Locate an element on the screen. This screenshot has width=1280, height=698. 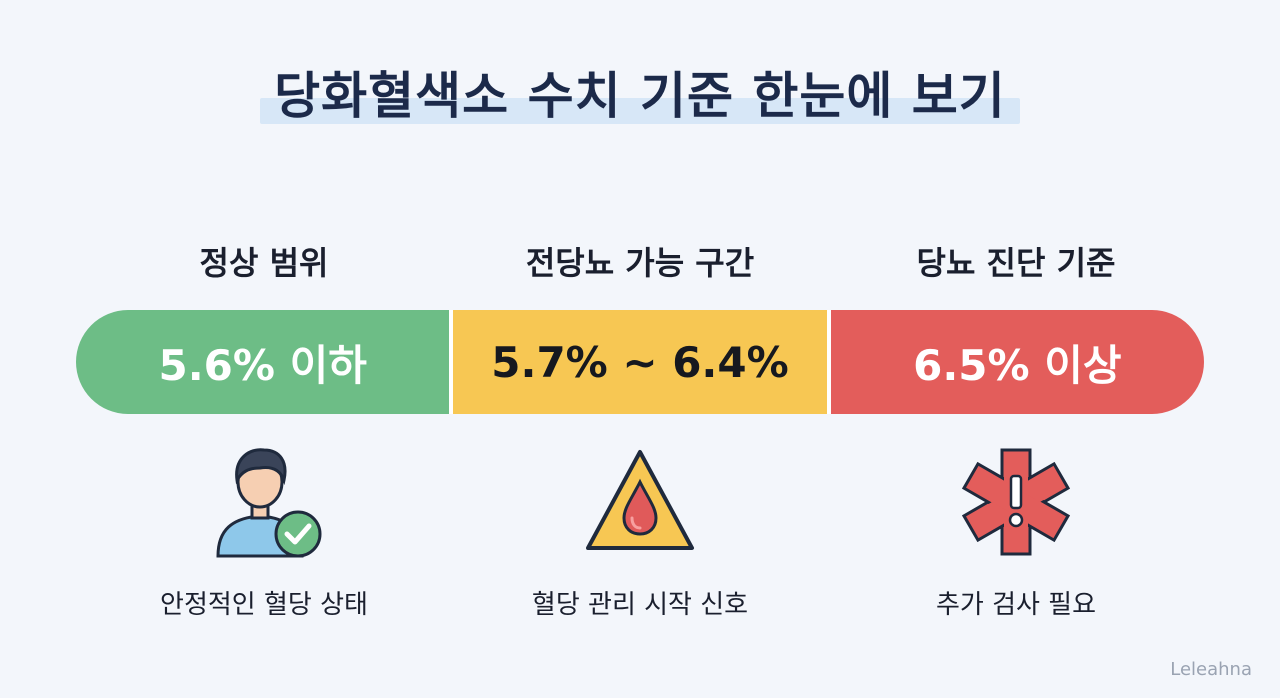
icon-row is located at coordinates (640, 502).